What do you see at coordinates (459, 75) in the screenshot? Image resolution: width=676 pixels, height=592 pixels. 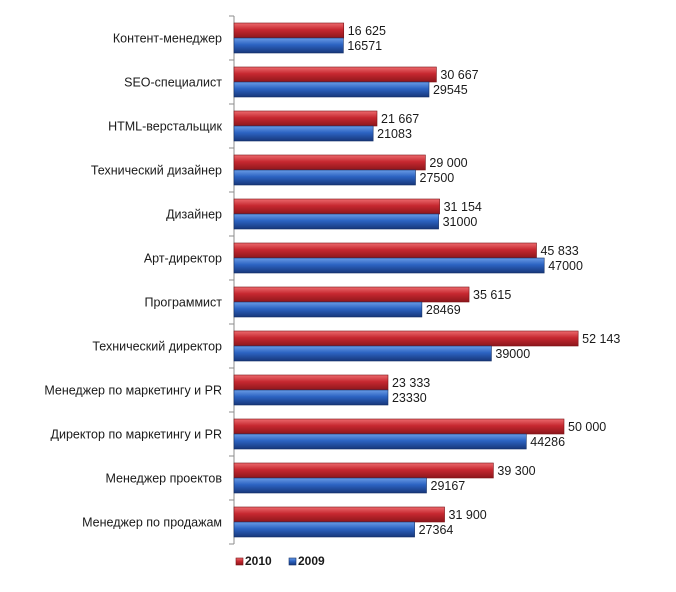 I see `data-label: 30 667` at bounding box center [459, 75].